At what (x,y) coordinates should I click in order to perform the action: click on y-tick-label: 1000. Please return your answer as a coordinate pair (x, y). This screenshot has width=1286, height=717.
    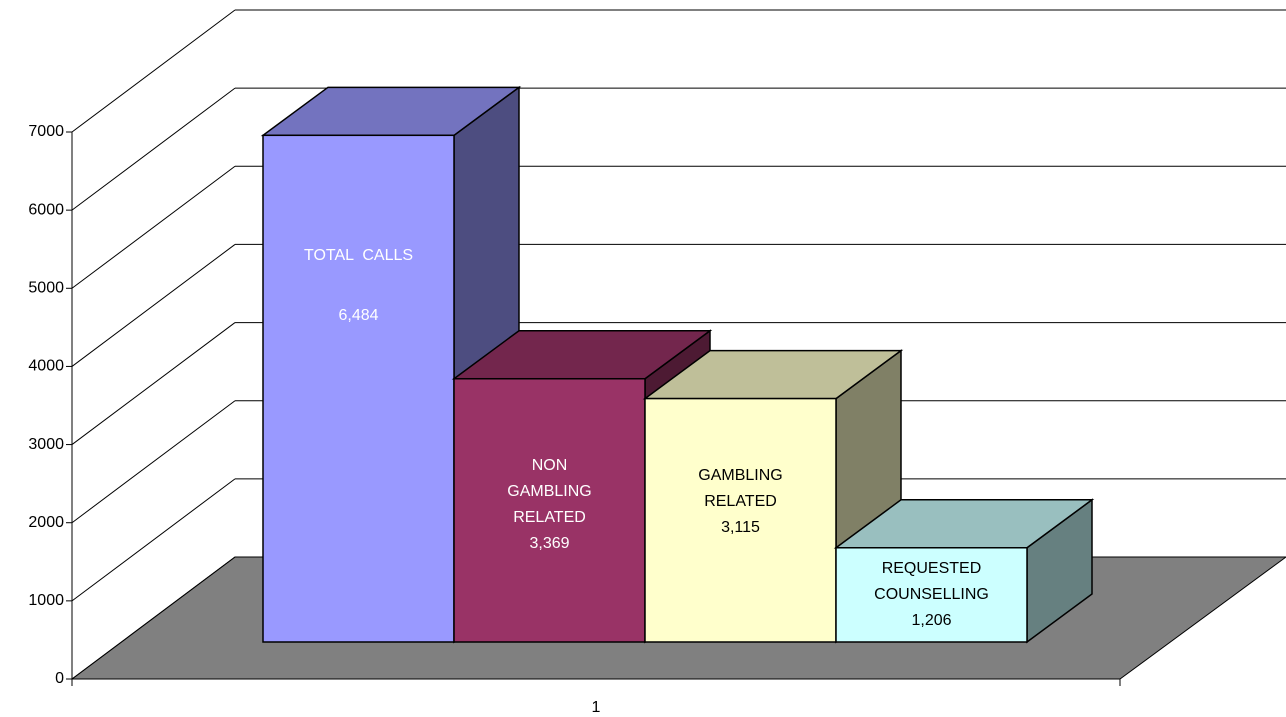
    Looking at the image, I should click on (46, 600).